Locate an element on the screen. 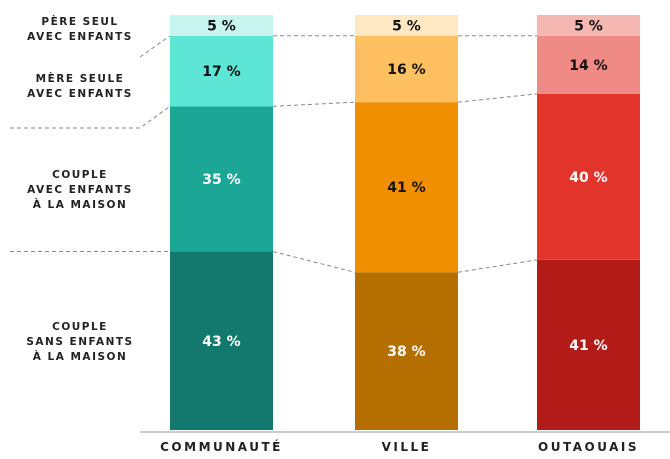 The width and height of the screenshot is (670, 459). x-tick-label: COMMUNAUTÉ is located at coordinates (221, 447).